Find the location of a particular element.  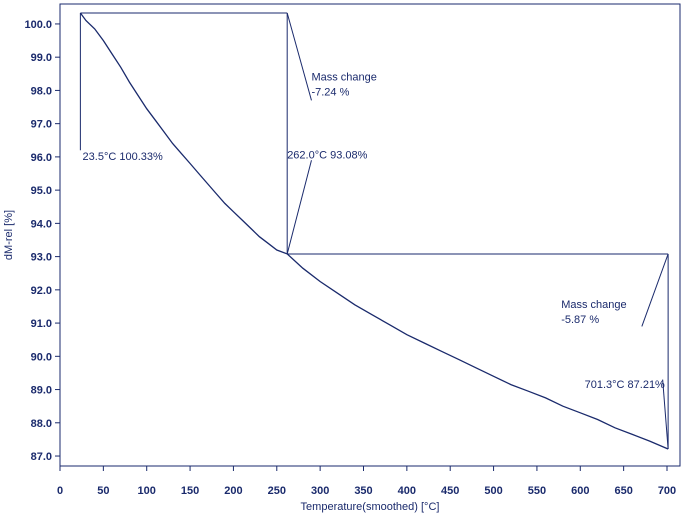

x-tick-label: 50 is located at coordinates (103, 491).